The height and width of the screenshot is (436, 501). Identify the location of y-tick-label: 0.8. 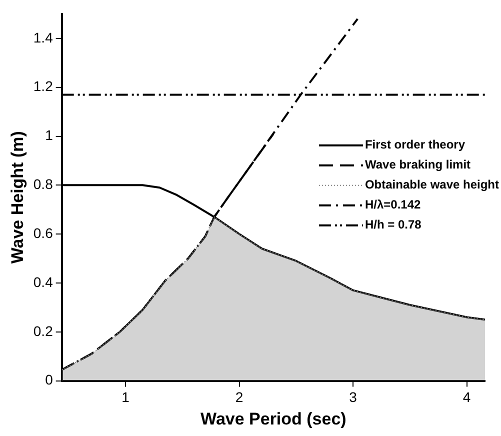
(43, 184).